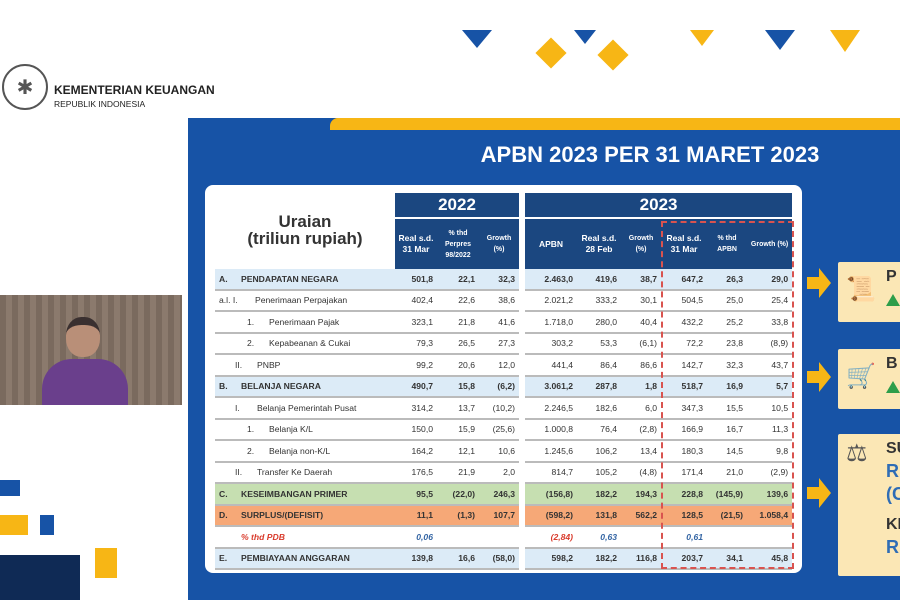 The height and width of the screenshot is (600, 900). I want to click on cell-value: 99,2, so click(416, 366).